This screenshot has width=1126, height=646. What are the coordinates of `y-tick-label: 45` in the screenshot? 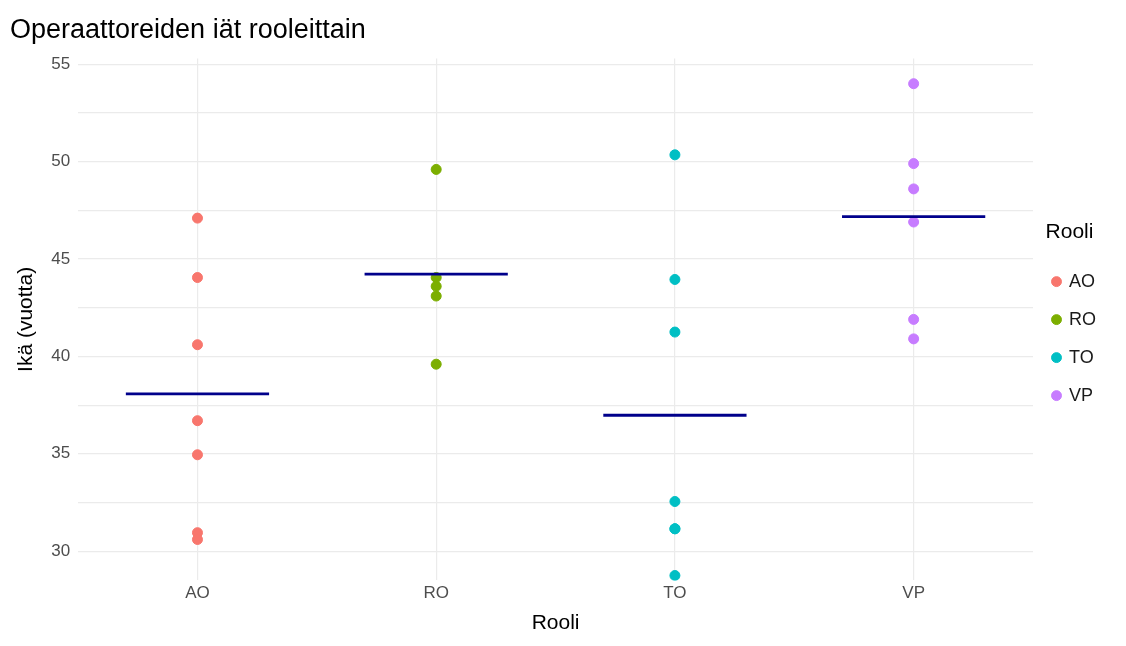 It's located at (61, 258).